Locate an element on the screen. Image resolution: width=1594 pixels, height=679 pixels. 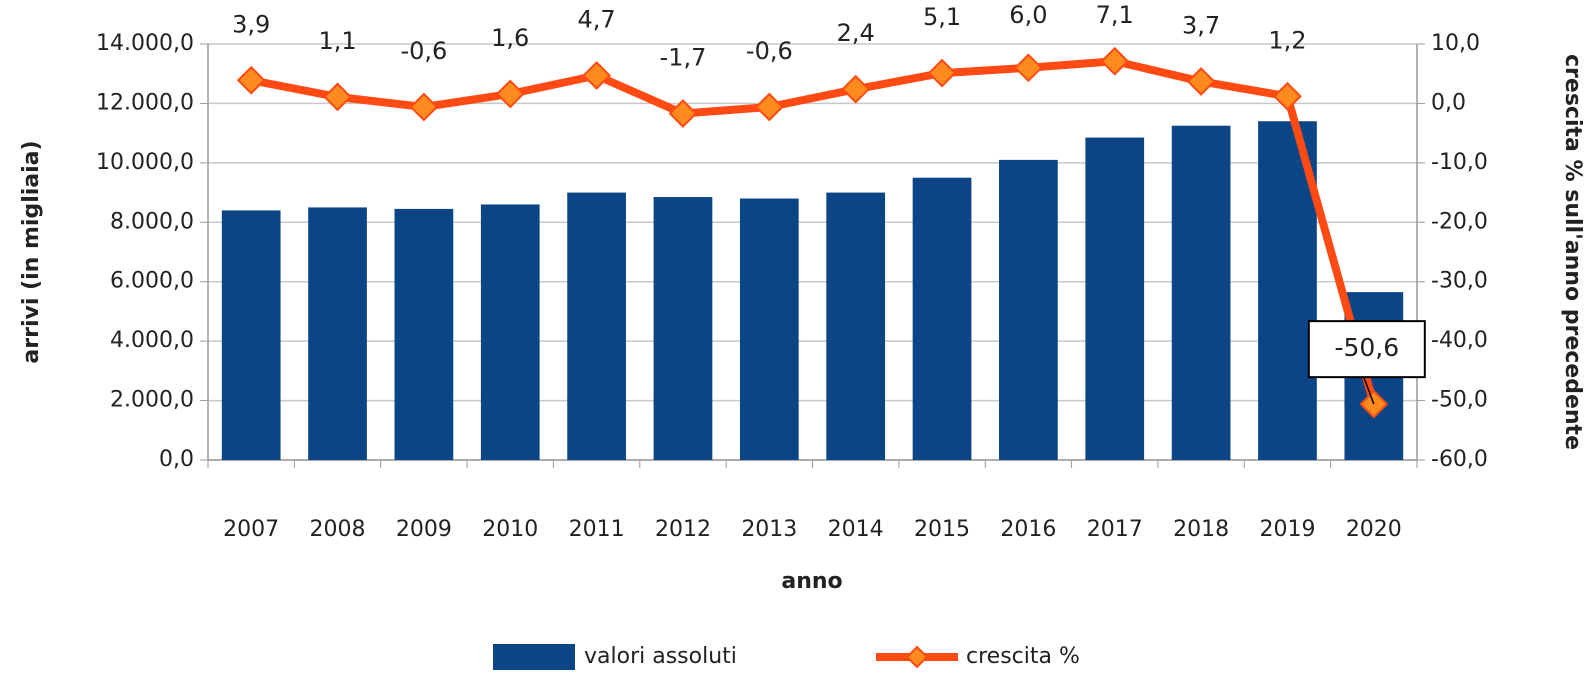
x-tick-label: 2012 is located at coordinates (683, 529).